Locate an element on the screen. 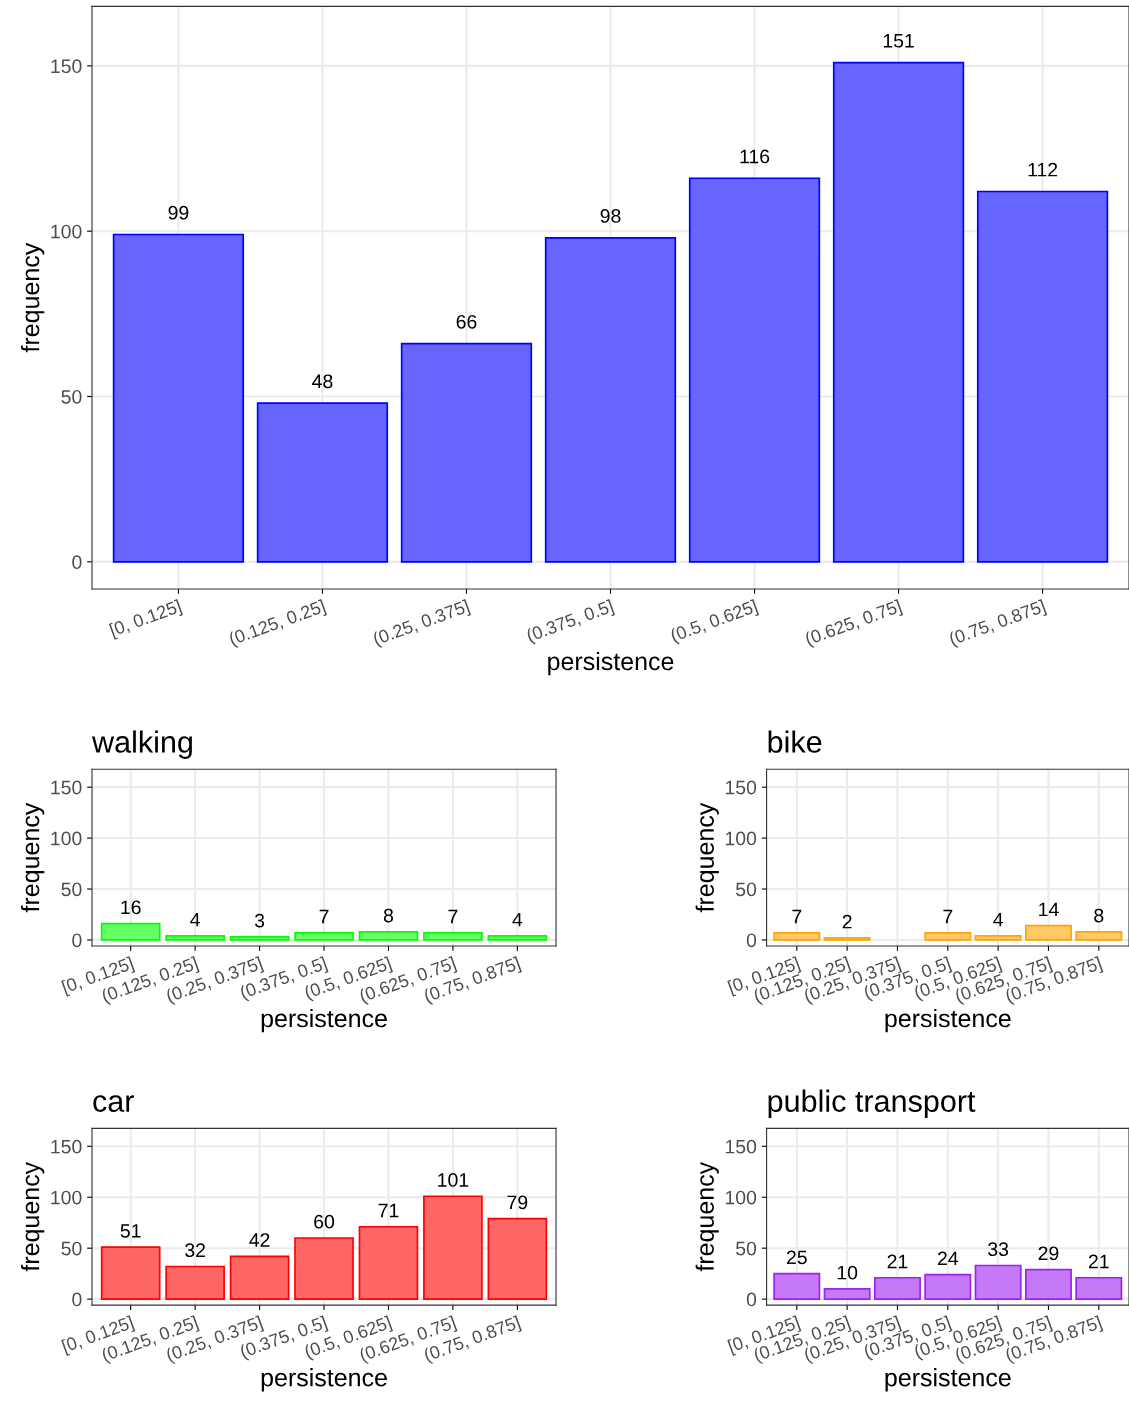 The image size is (1129, 1414). data-label: 29 is located at coordinates (1048, 1253).